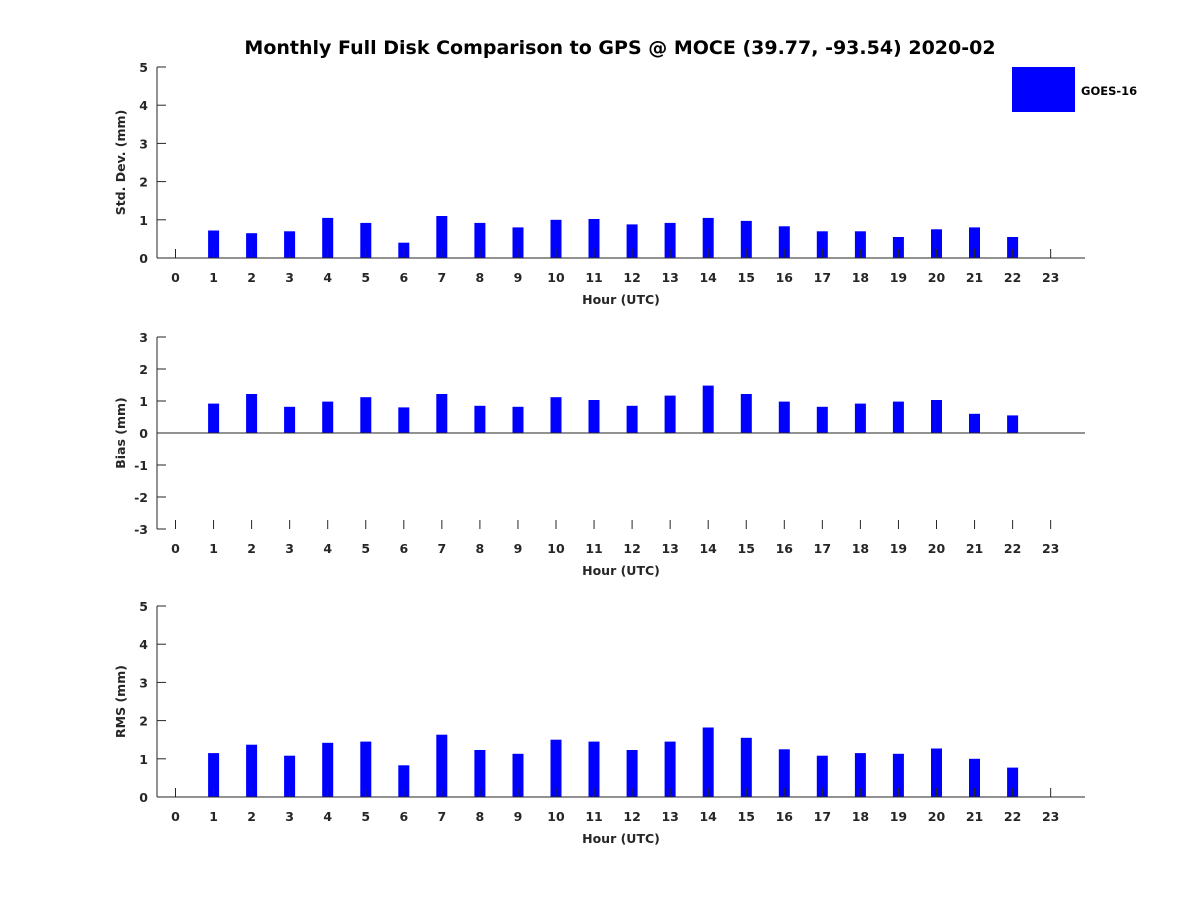  Describe the element at coordinates (120, 701) in the screenshot. I see `y-axis-label: RMS (mm)` at that location.